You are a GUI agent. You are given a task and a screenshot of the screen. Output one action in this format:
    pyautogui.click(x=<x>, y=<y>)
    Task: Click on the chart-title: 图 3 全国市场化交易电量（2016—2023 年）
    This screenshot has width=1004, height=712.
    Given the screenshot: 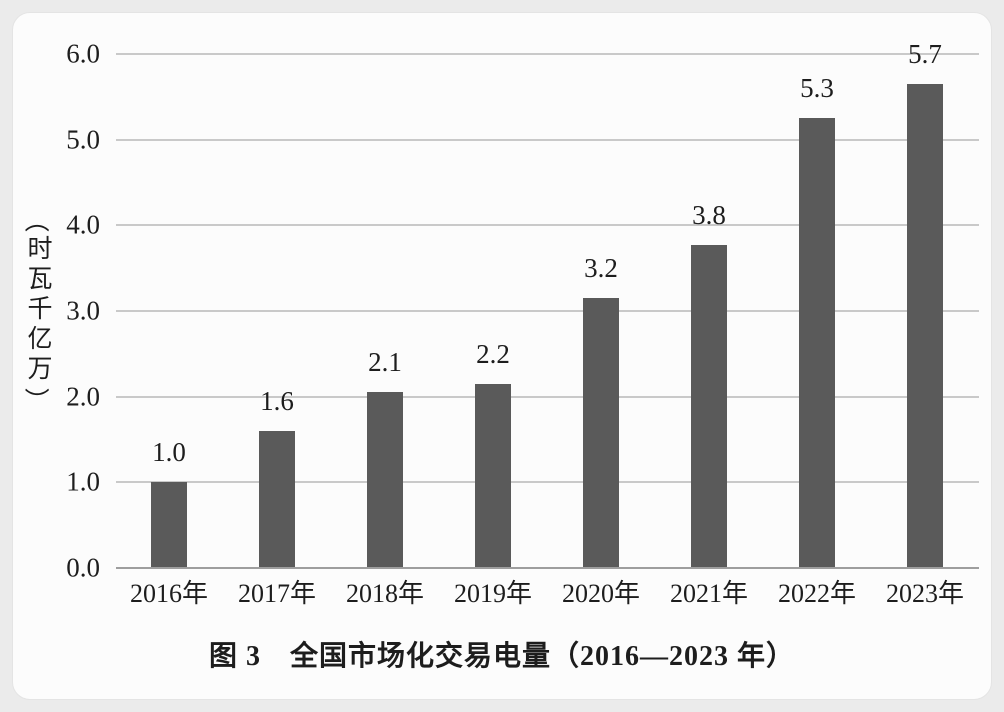 What is the action you would take?
    pyautogui.click(x=501, y=656)
    